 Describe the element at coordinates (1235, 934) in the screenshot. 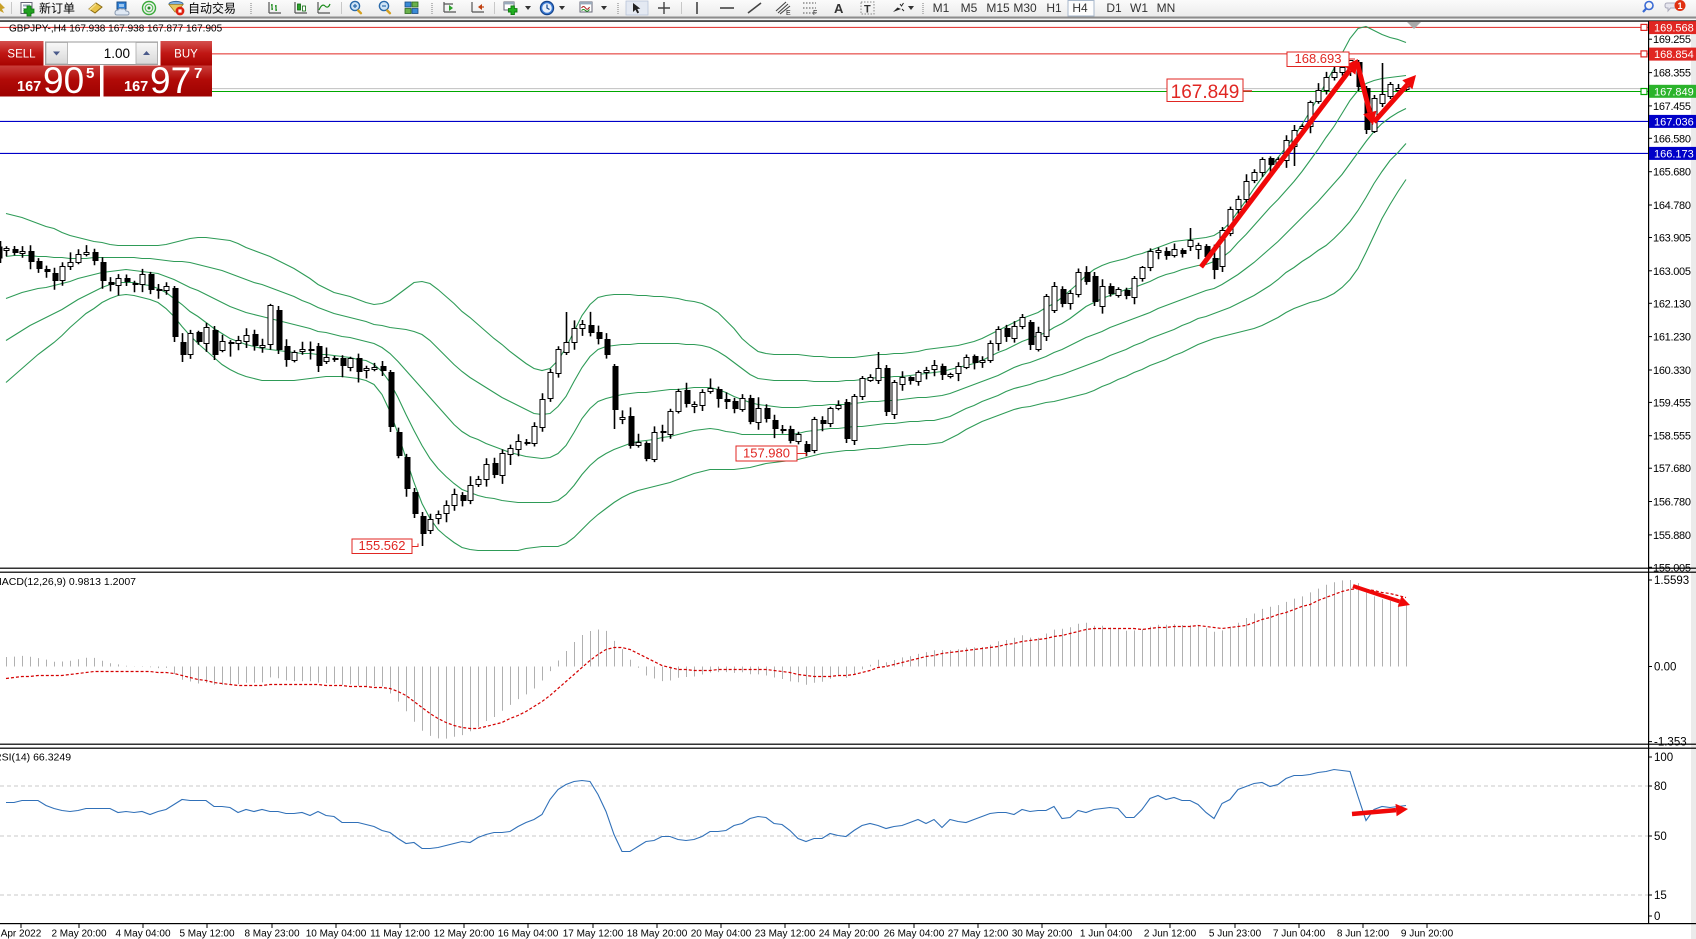

I see `svg-text: 5 Jun 23:00` at that location.